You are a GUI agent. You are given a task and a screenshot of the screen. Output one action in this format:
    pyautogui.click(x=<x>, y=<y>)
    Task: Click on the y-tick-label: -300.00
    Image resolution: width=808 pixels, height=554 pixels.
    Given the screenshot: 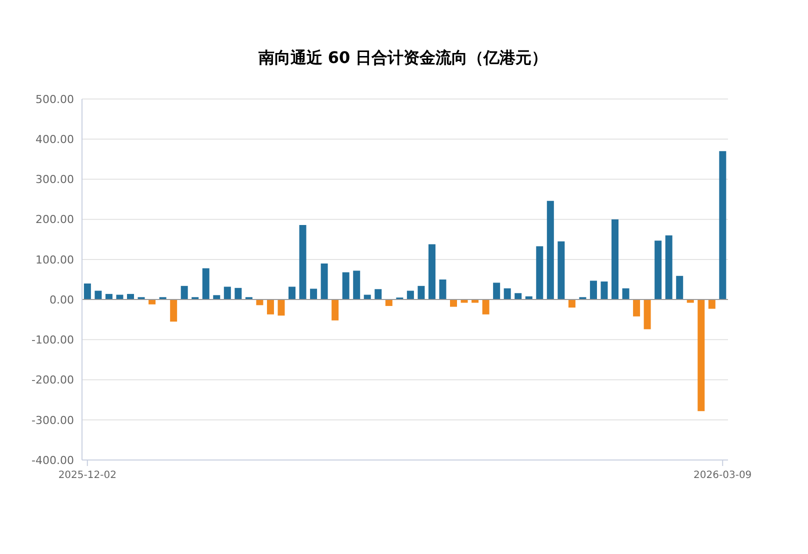 What is the action you would take?
    pyautogui.click(x=53, y=420)
    